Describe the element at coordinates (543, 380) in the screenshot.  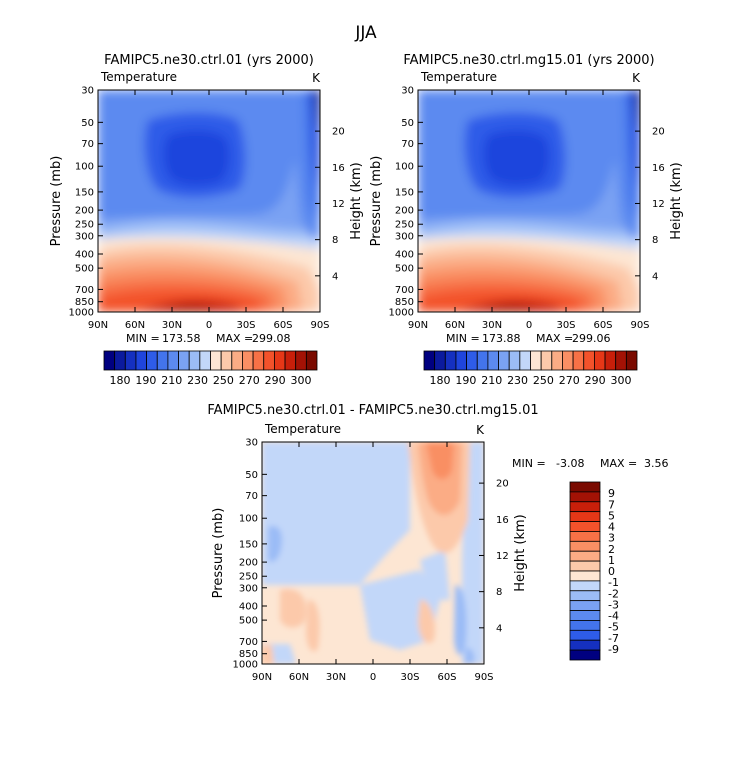
I see `colorbar-label: 250` at that location.